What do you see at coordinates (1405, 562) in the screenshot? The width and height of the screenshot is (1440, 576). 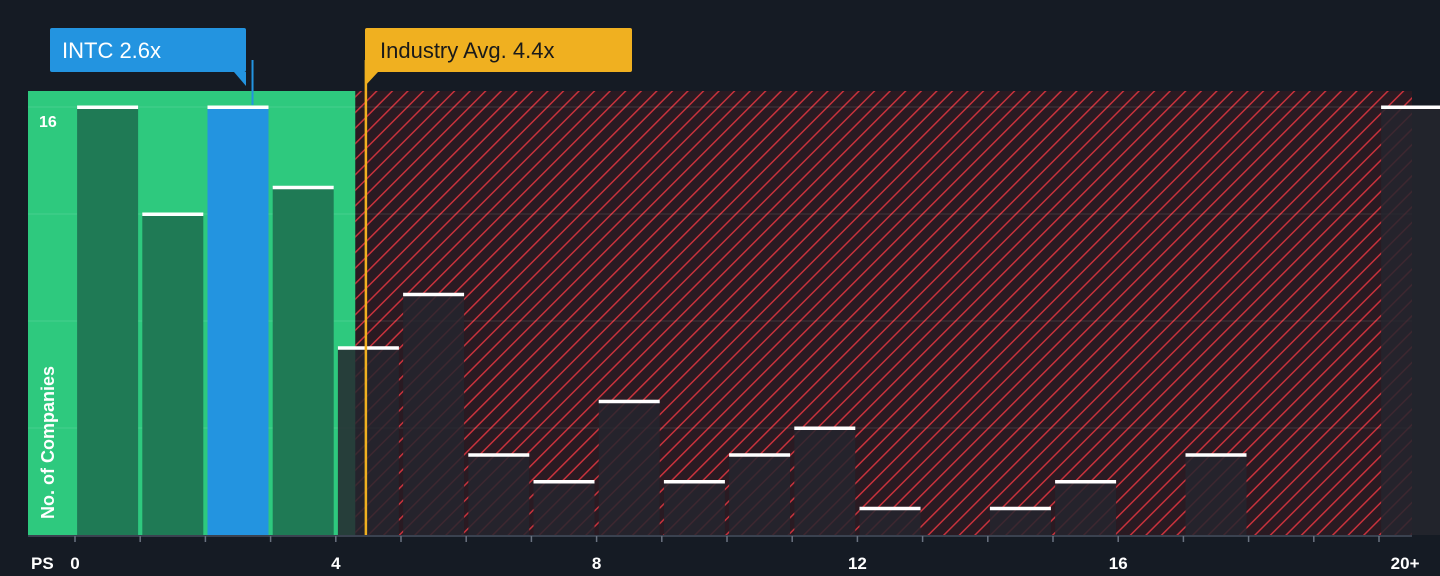 I see `x-tick-label: 20+` at bounding box center [1405, 562].